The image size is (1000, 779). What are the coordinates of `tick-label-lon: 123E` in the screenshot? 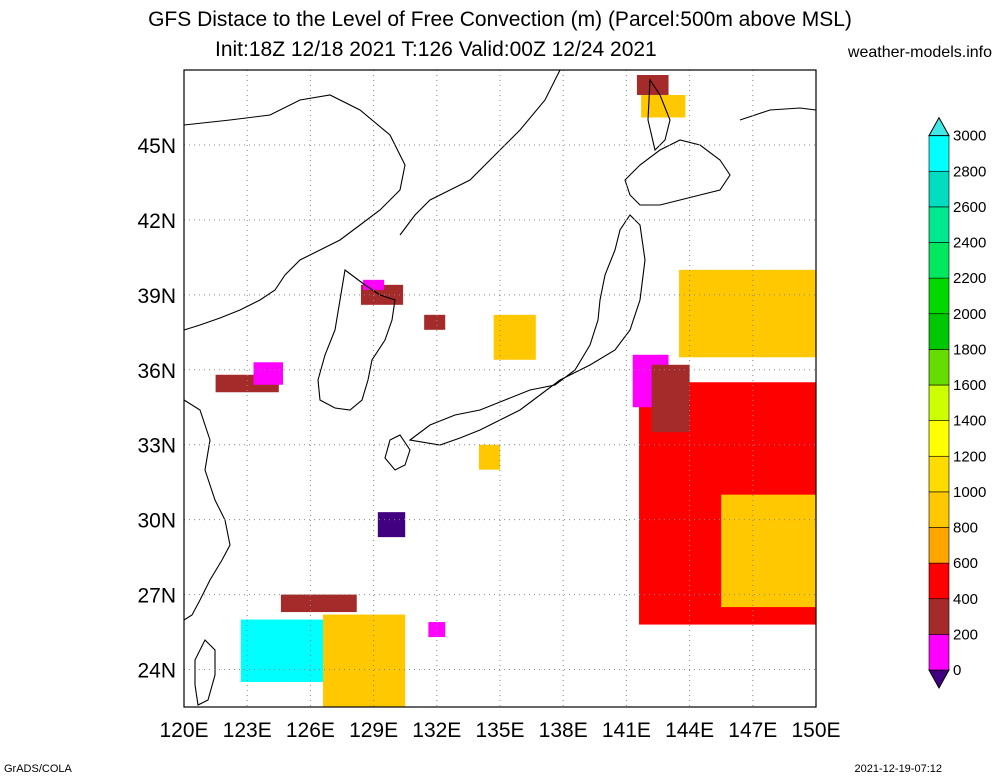 It's located at (247, 730).